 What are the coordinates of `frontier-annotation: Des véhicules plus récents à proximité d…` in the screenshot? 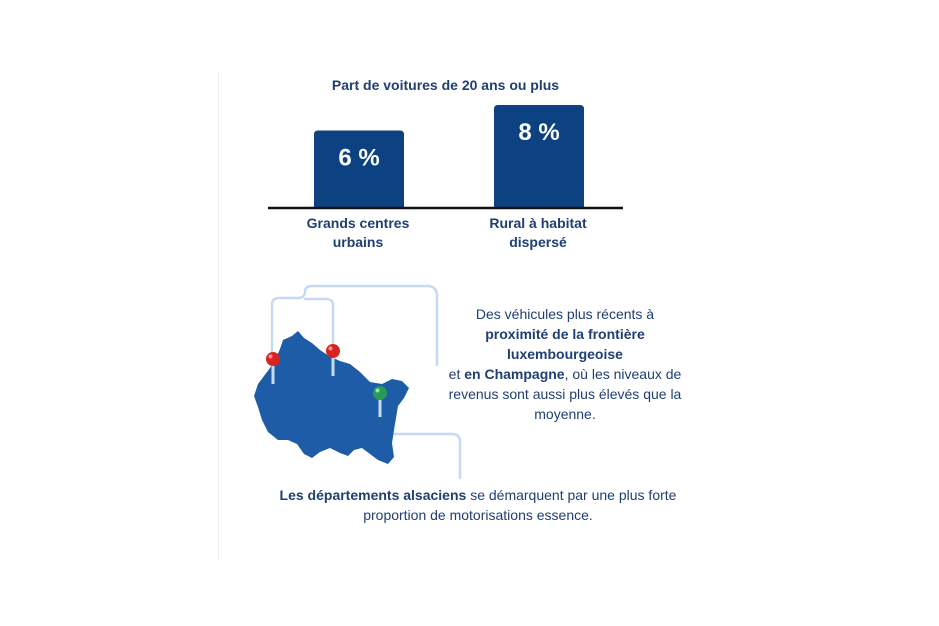 It's located at (565, 364).